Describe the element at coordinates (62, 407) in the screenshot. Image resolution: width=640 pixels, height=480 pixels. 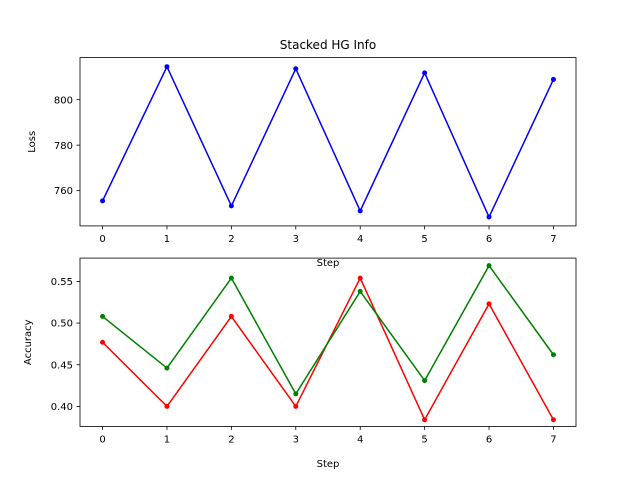
I see `accuracy-y-tick-label: 0.40` at that location.